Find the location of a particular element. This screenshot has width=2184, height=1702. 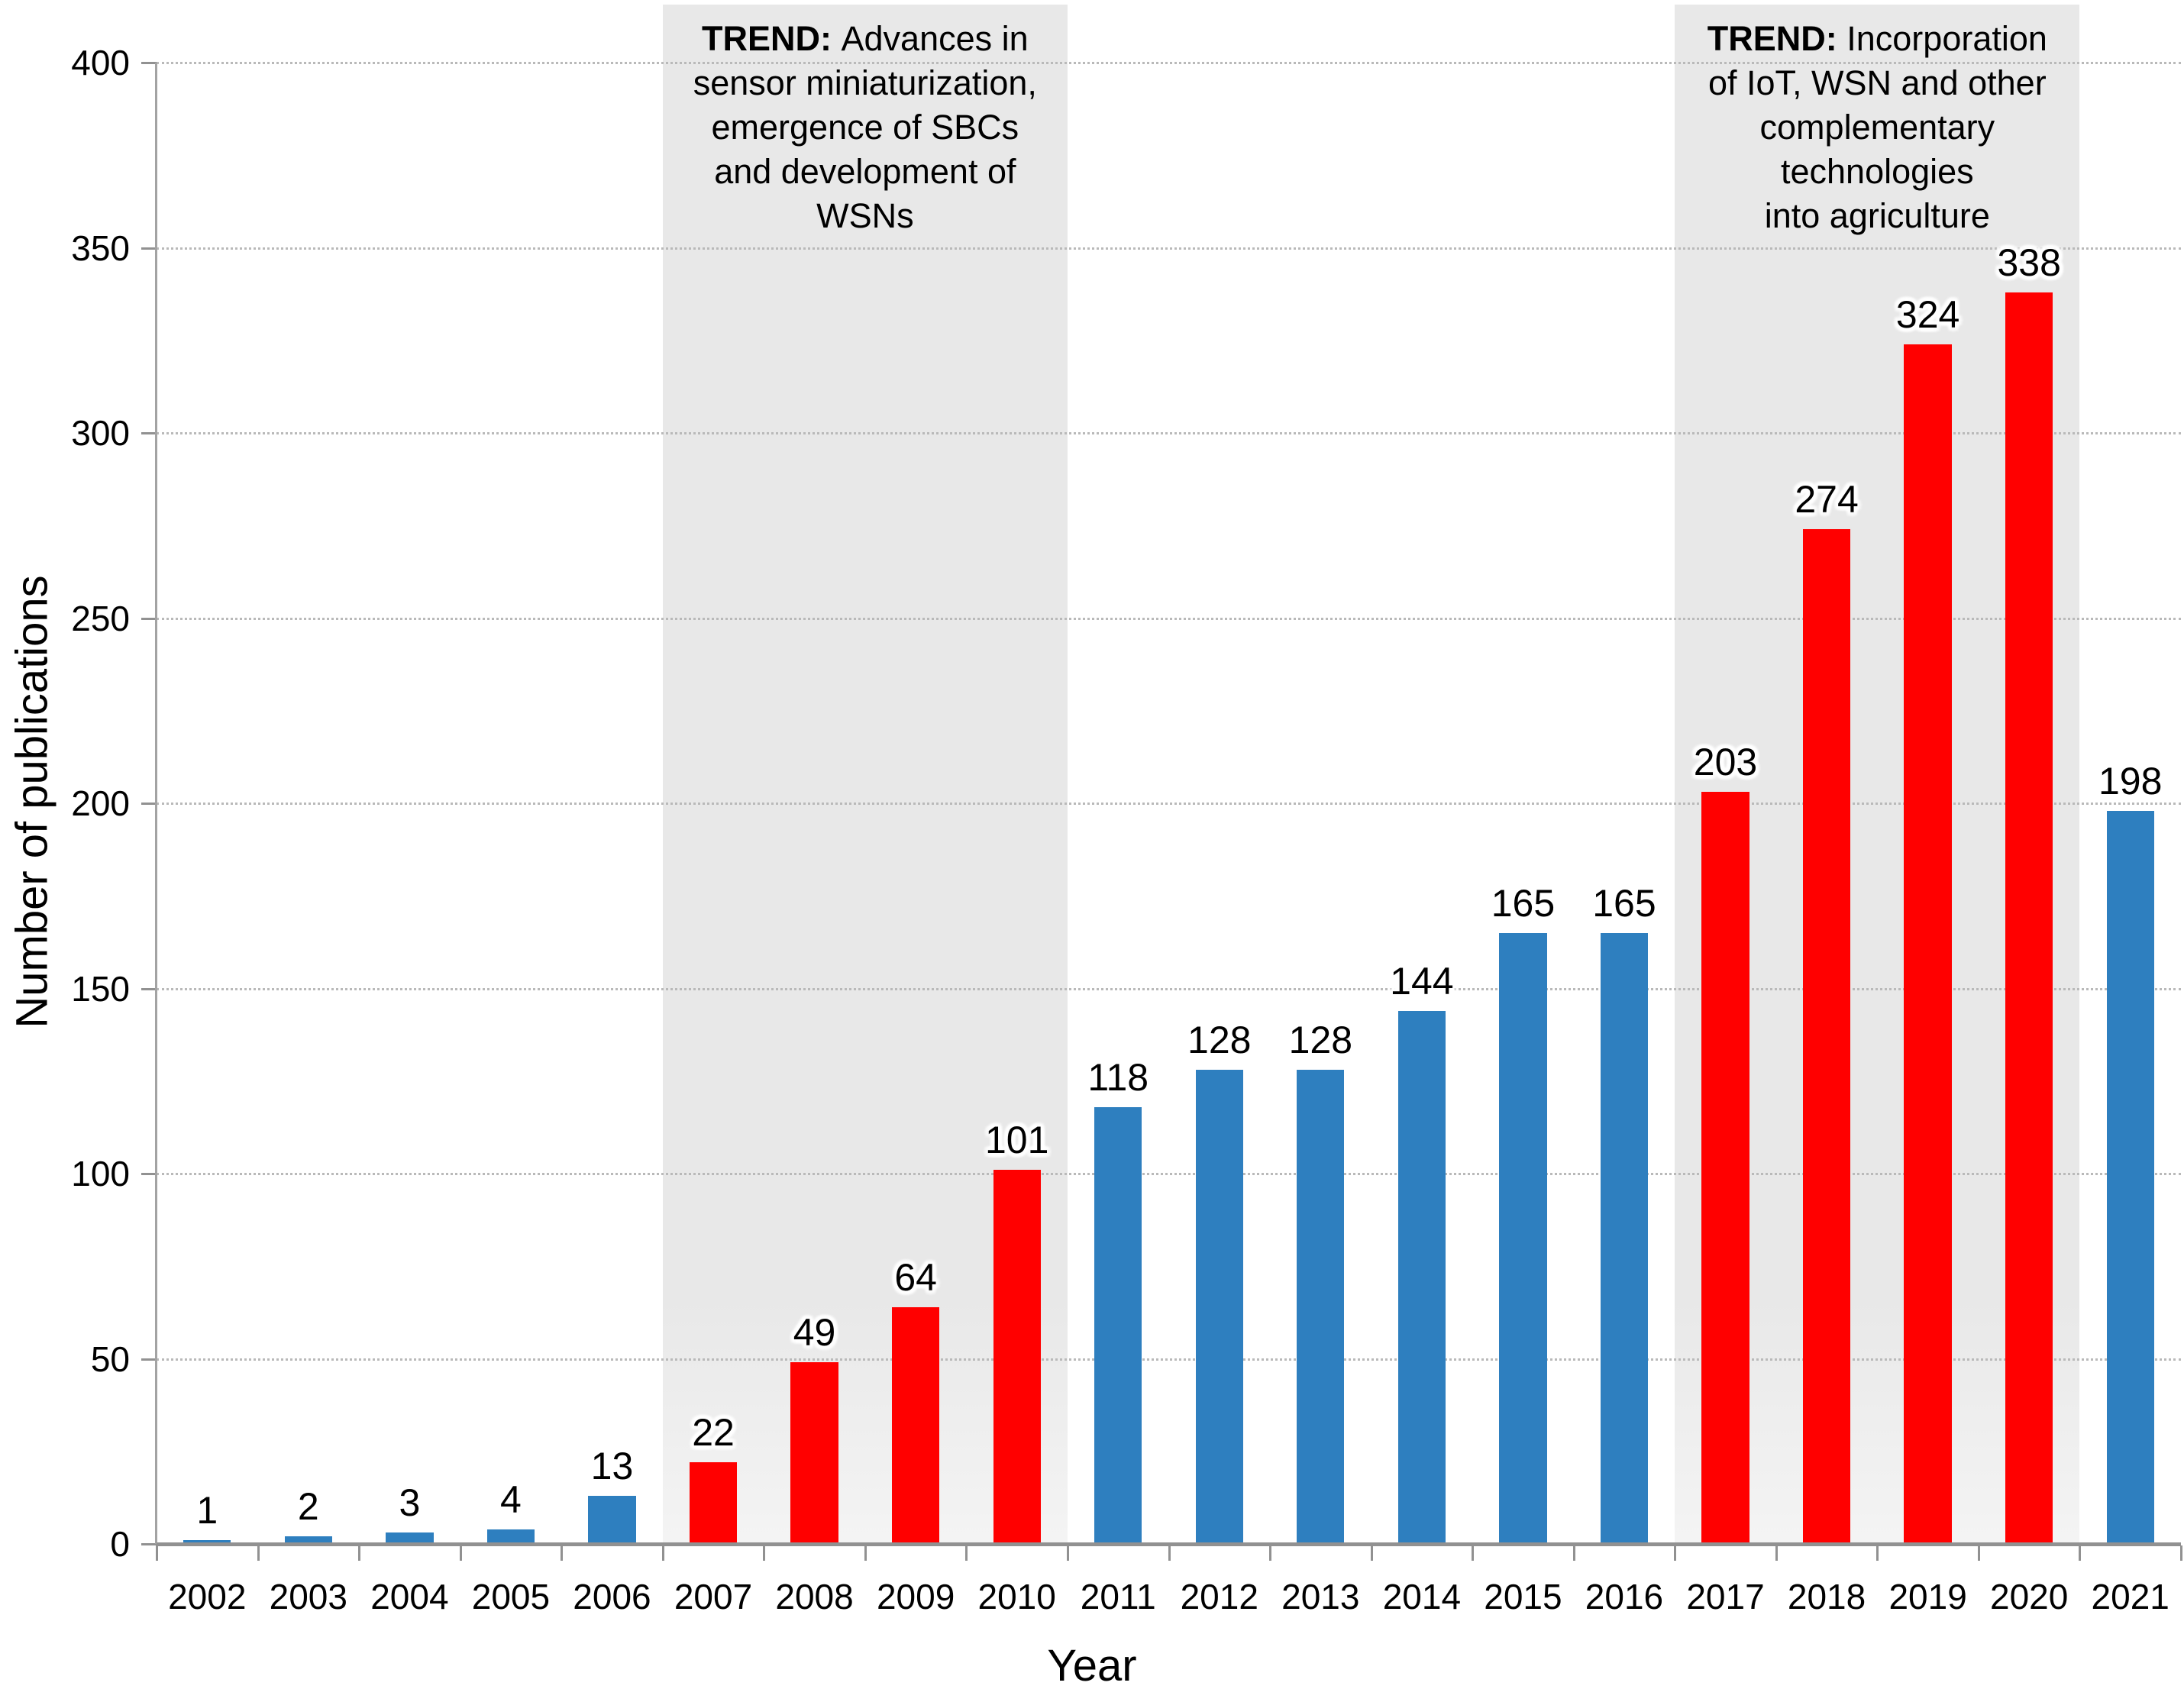

bar-2020 is located at coordinates (2029, 918).